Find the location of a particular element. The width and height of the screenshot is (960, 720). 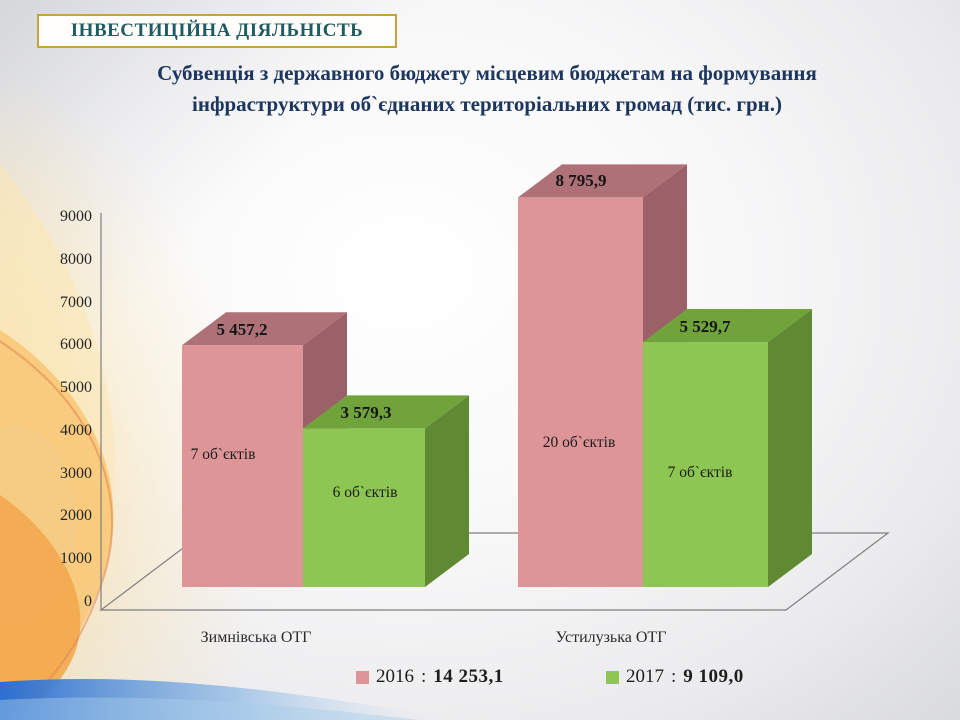

object-count-label-2016-category-1: 20 об`єктів is located at coordinates (579, 442).